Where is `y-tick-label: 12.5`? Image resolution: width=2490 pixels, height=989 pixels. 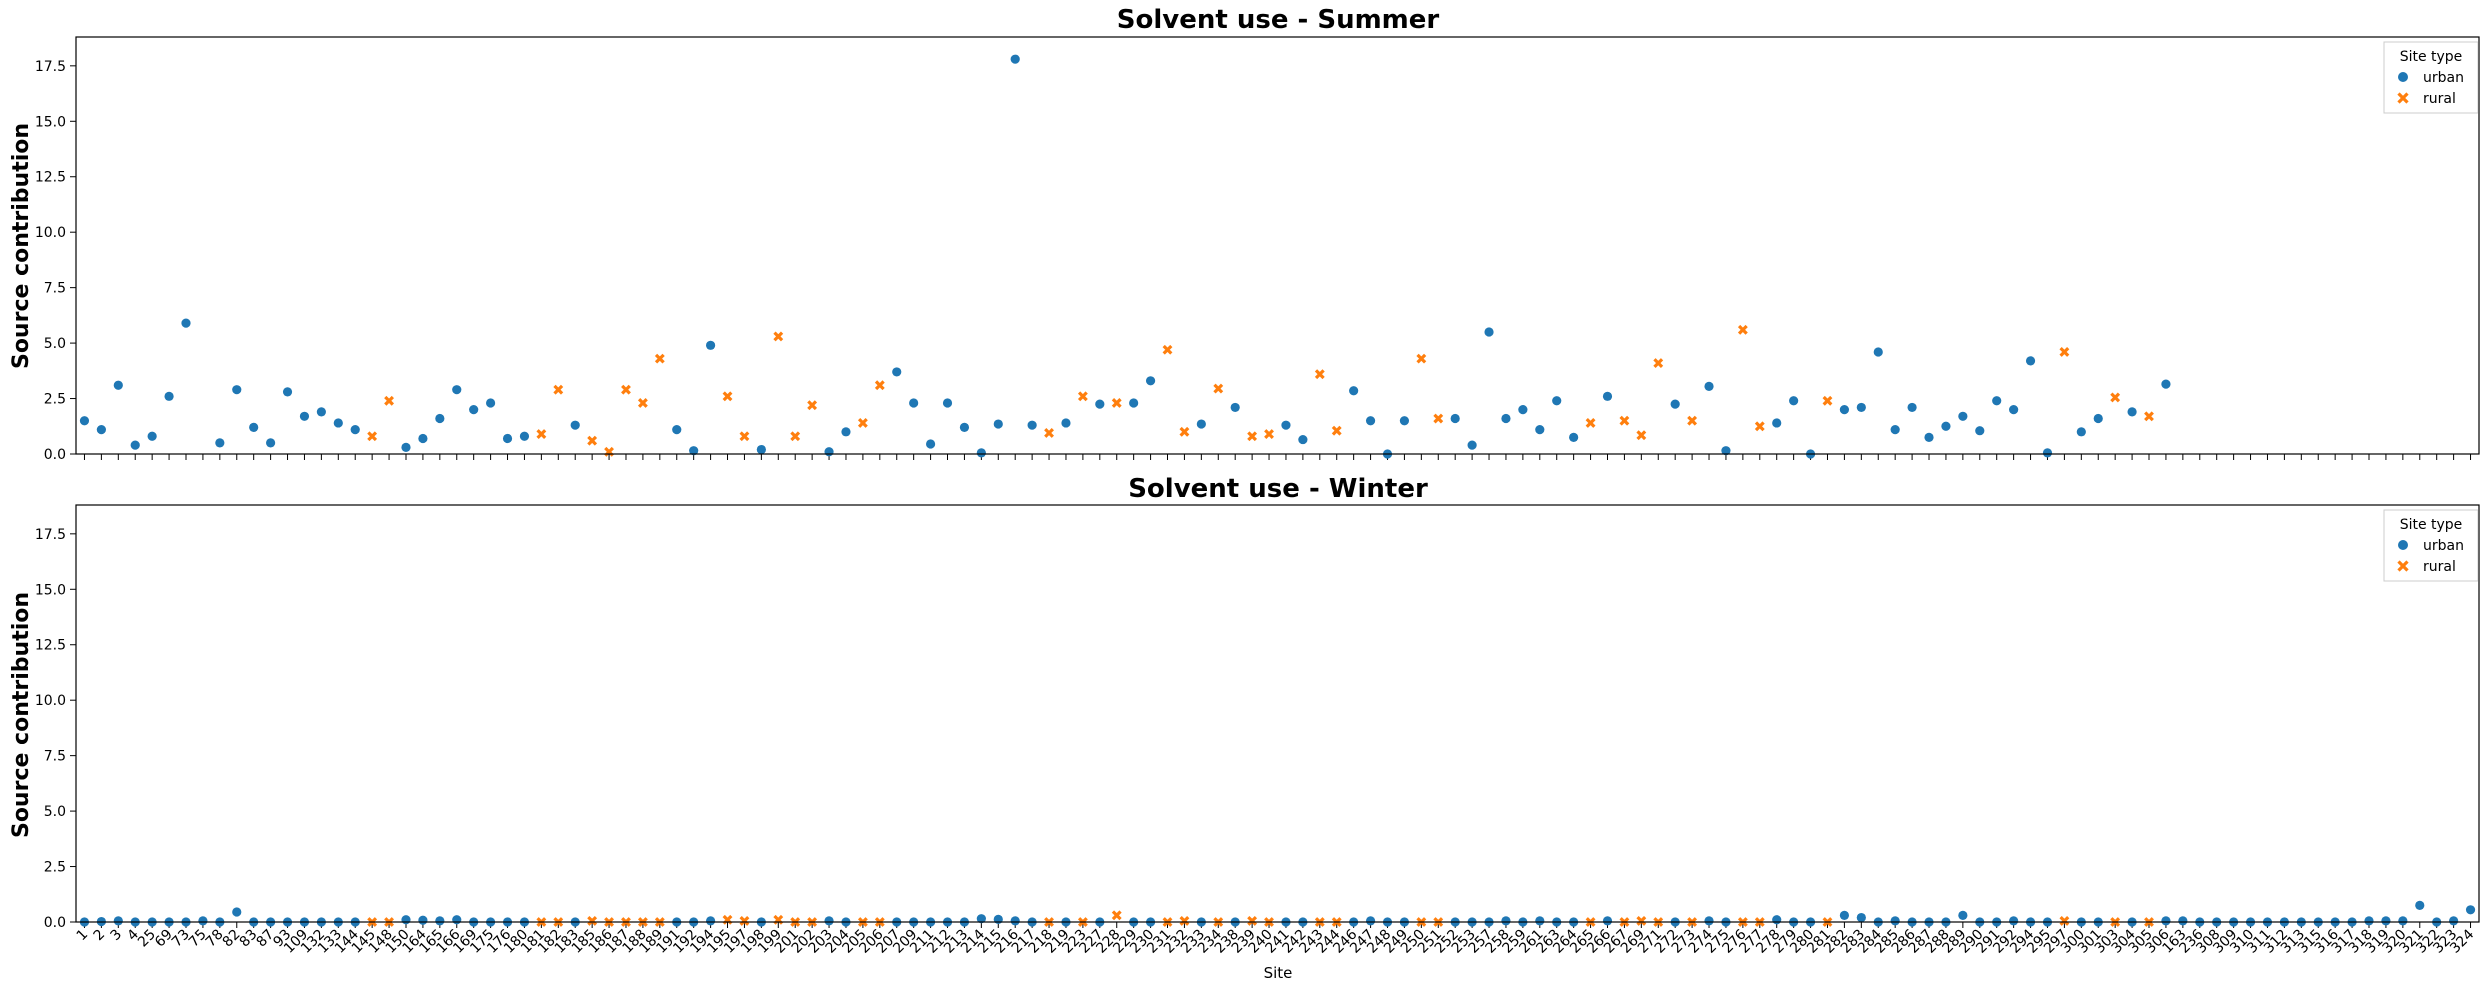 y-tick-label: 12.5 is located at coordinates (50, 646).